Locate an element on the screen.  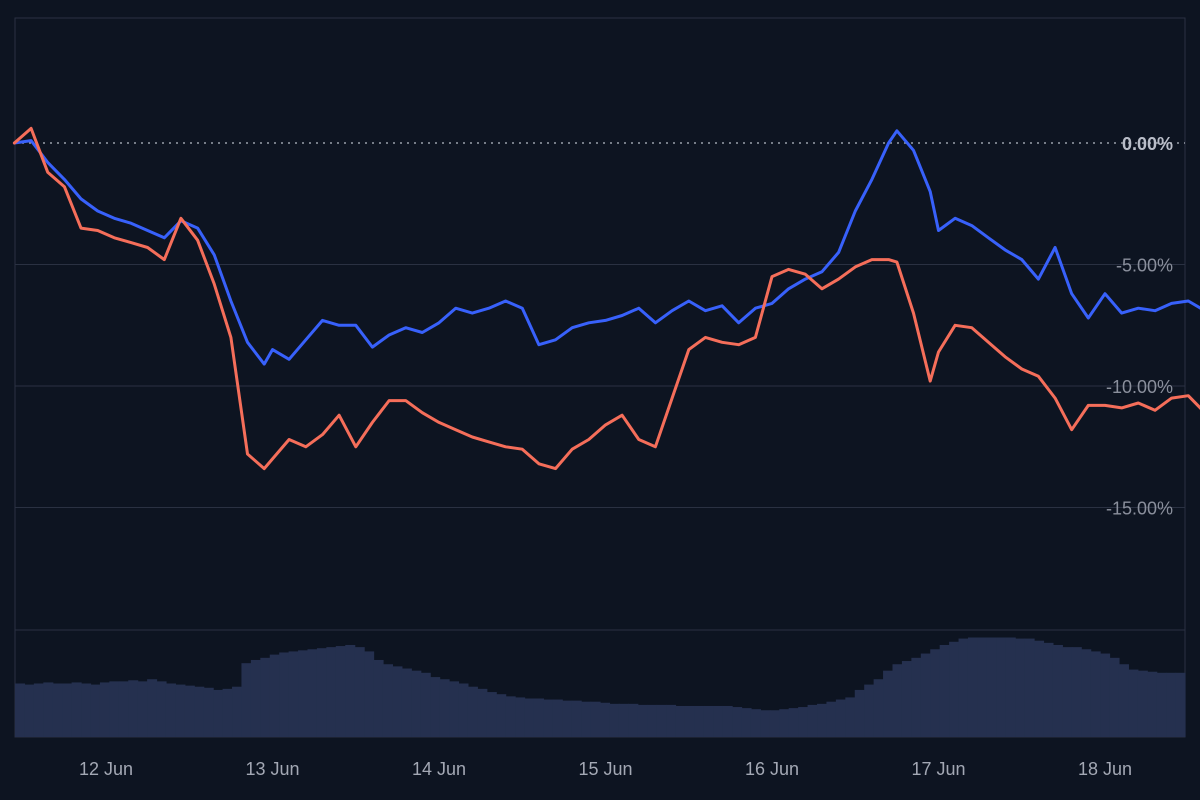
y-tick-label: -15.00% is located at coordinates (1139, 509).